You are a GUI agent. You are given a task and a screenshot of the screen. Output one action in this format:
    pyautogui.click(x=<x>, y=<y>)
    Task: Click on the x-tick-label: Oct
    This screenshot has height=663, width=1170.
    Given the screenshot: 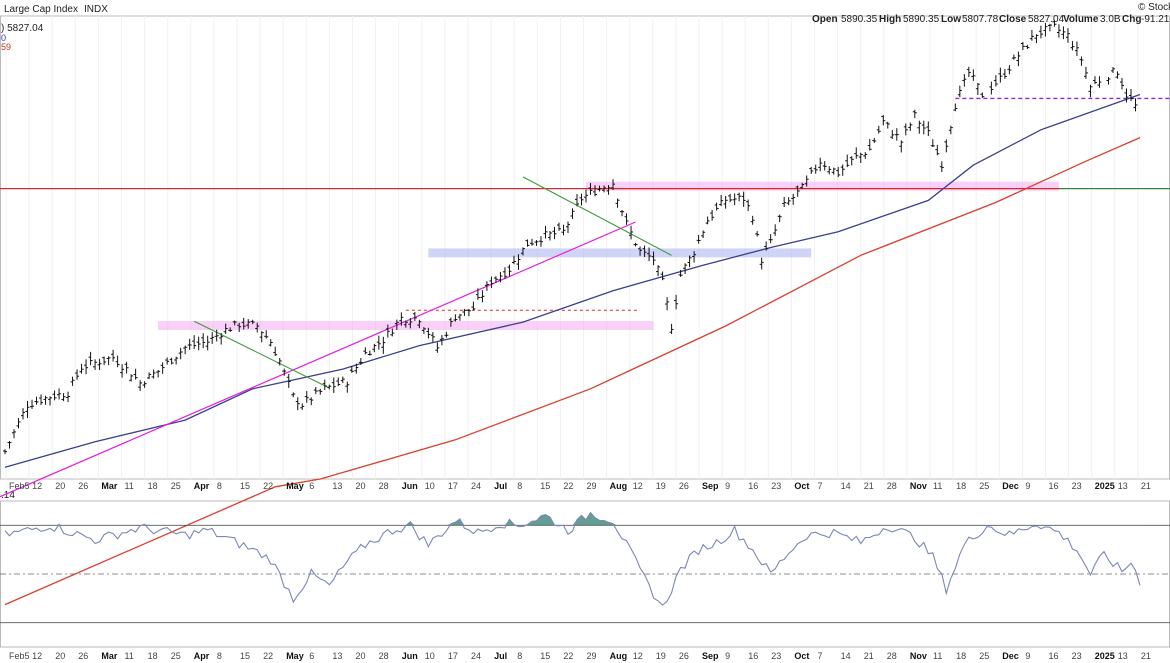 What is the action you would take?
    pyautogui.click(x=801, y=656)
    